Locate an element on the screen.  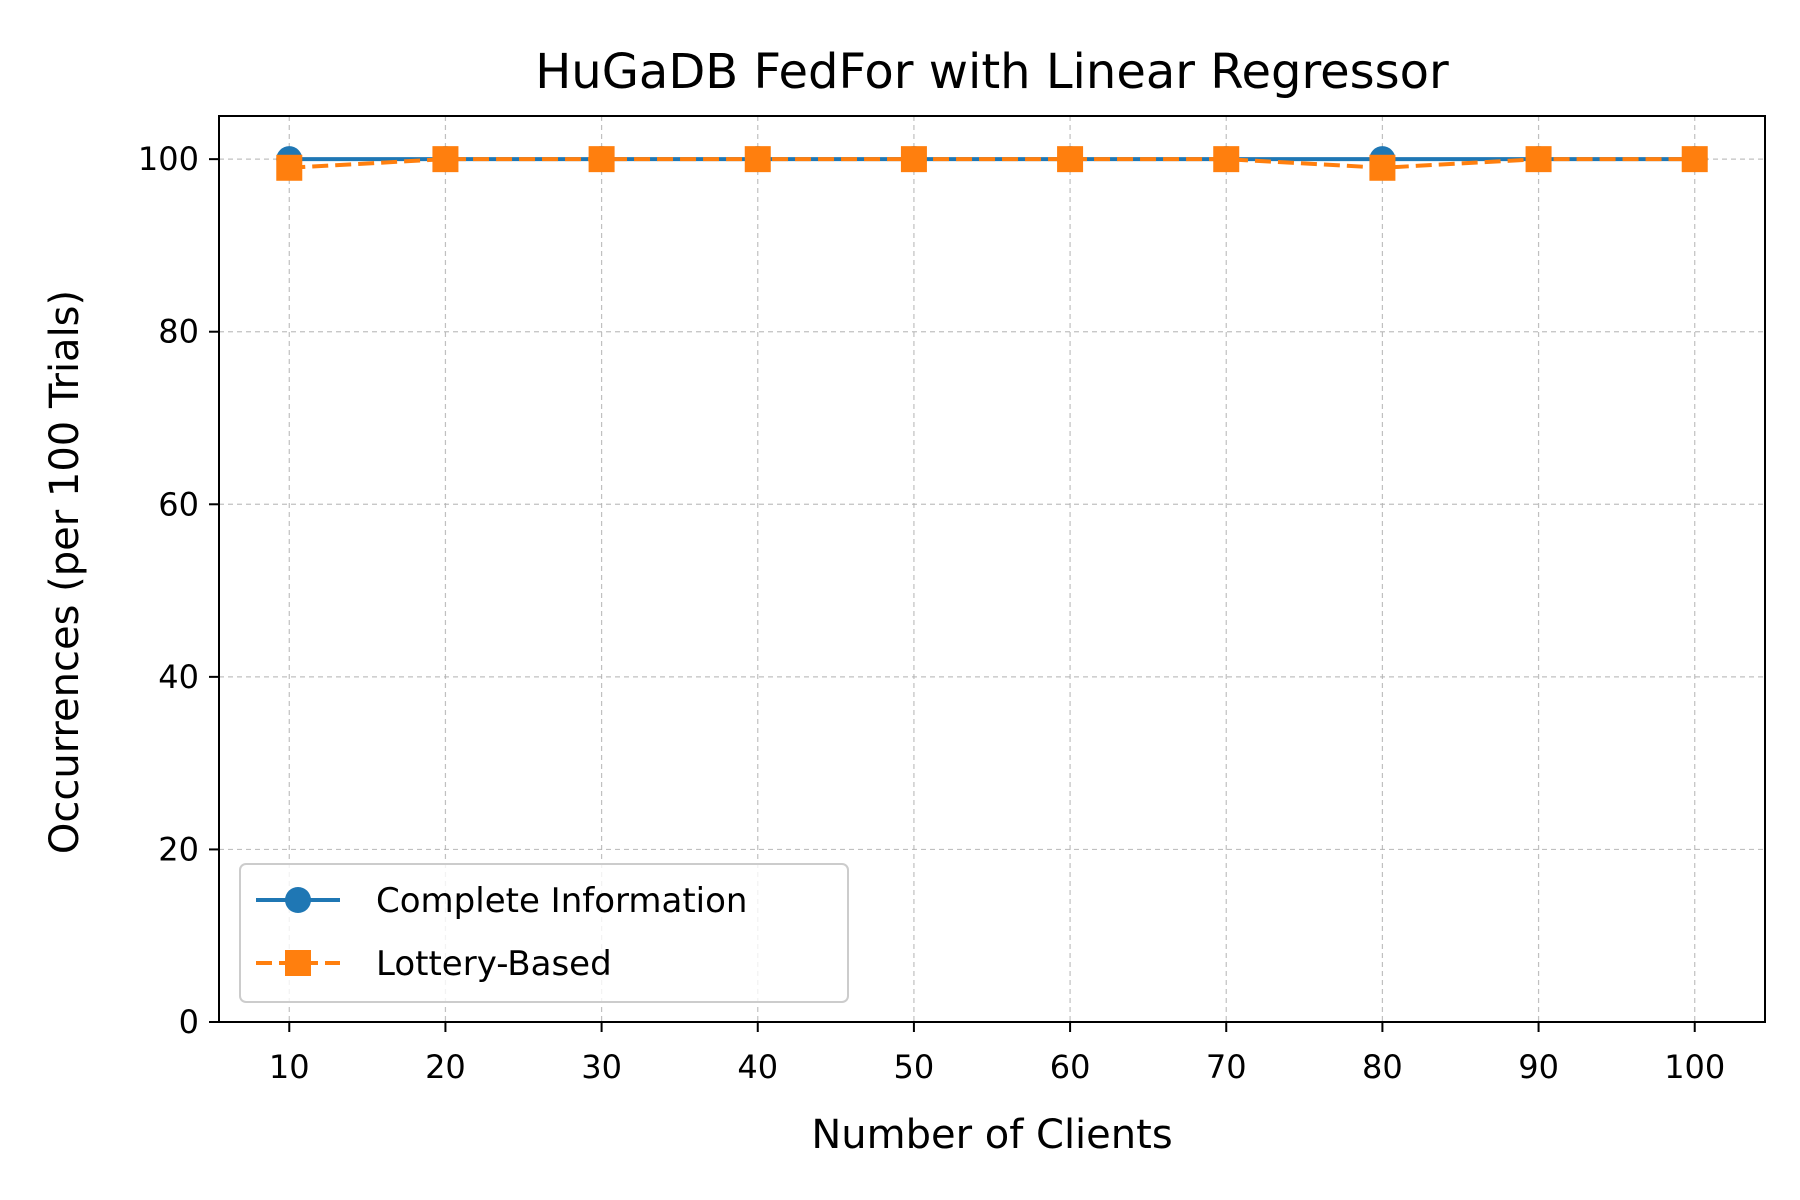
y-tick-label: 40 is located at coordinates (178, 677).